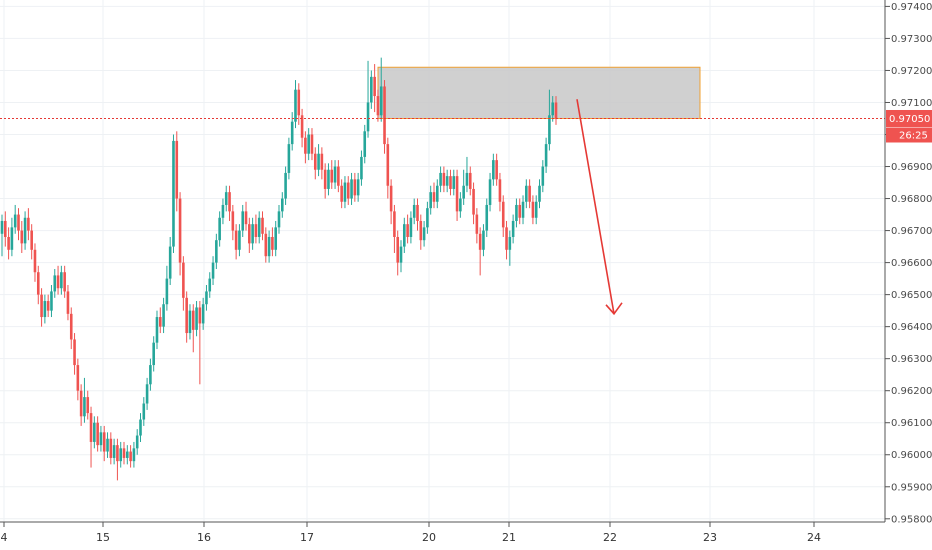 The height and width of the screenshot is (550, 932). What do you see at coordinates (614, 309) in the screenshot?
I see `arrow-head` at bounding box center [614, 309].